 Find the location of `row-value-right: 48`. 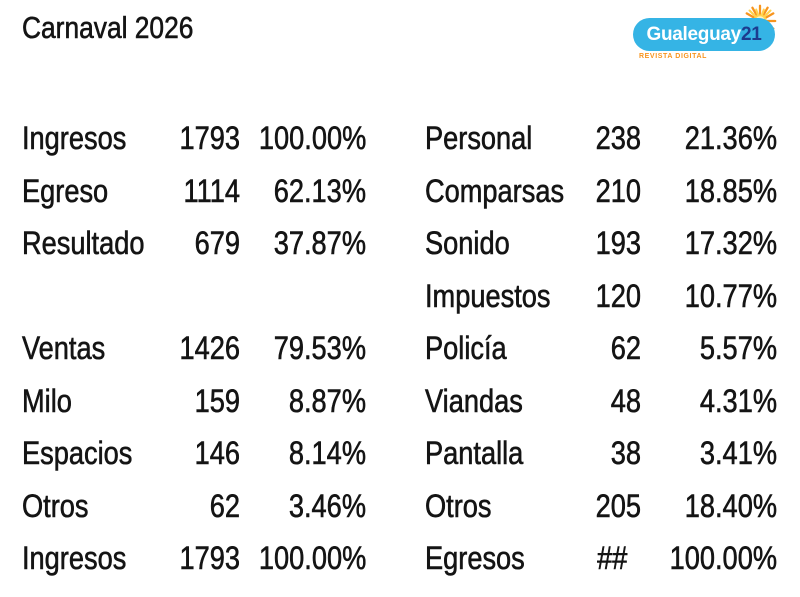

row-value-right: 48 is located at coordinates (625, 400).